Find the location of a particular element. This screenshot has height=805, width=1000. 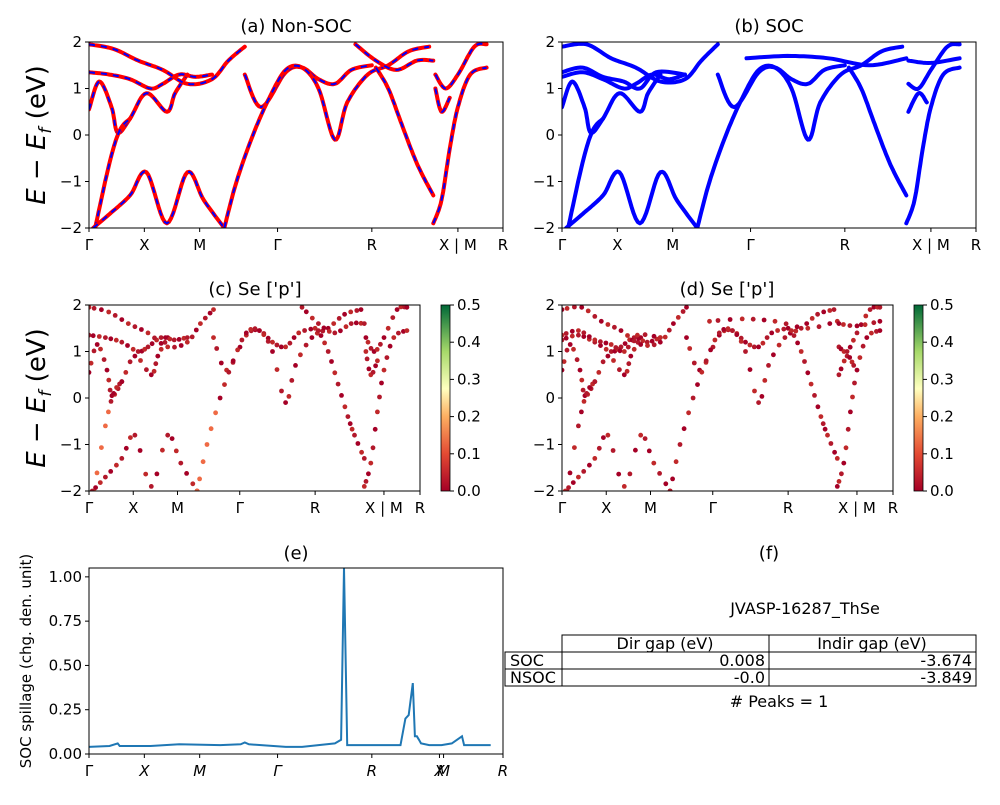

x-tick-label: X | M is located at coordinates (931, 245).